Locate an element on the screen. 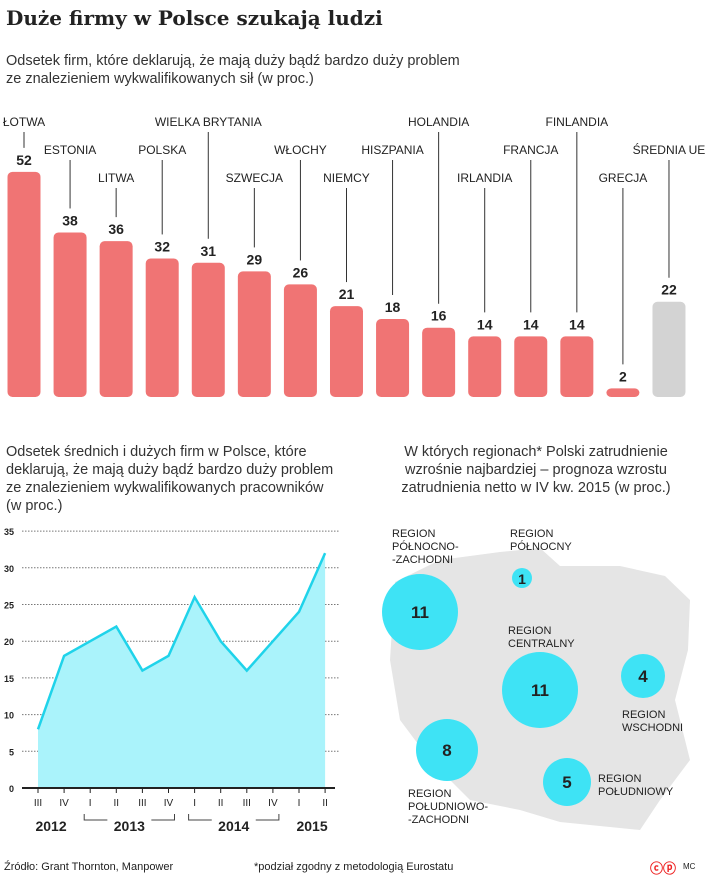  author: MC is located at coordinates (689, 866).